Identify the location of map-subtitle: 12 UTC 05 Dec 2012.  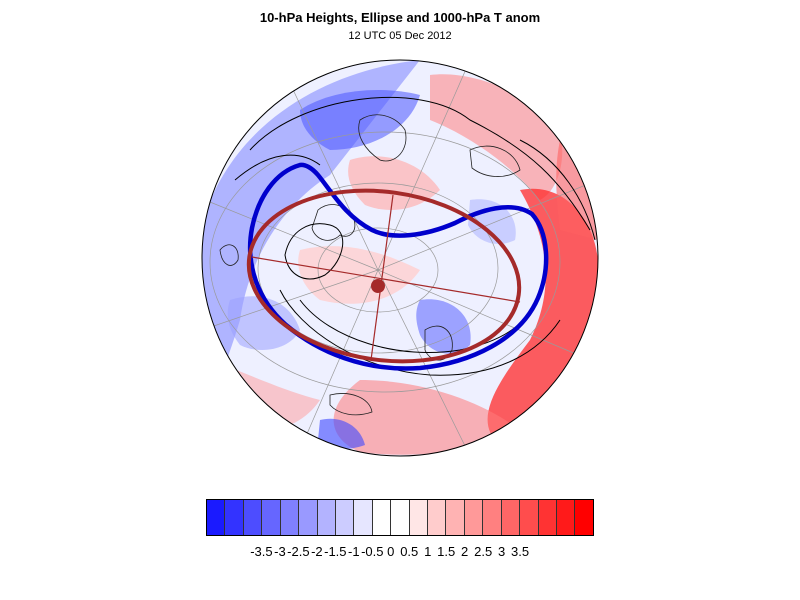
(400, 36).